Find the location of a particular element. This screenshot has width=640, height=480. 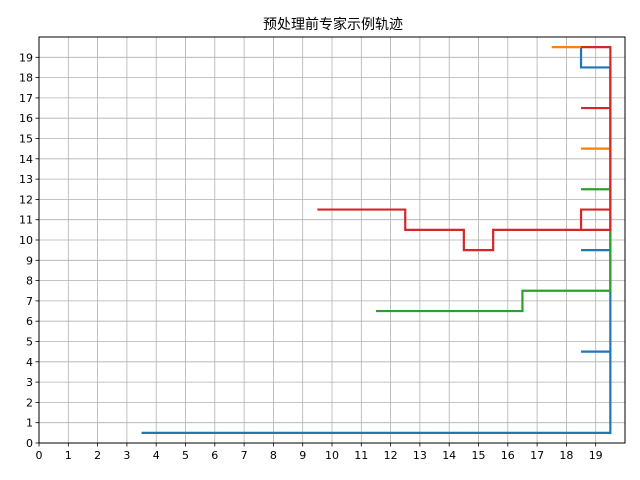

x-tick-label: 3 is located at coordinates (126, 455).